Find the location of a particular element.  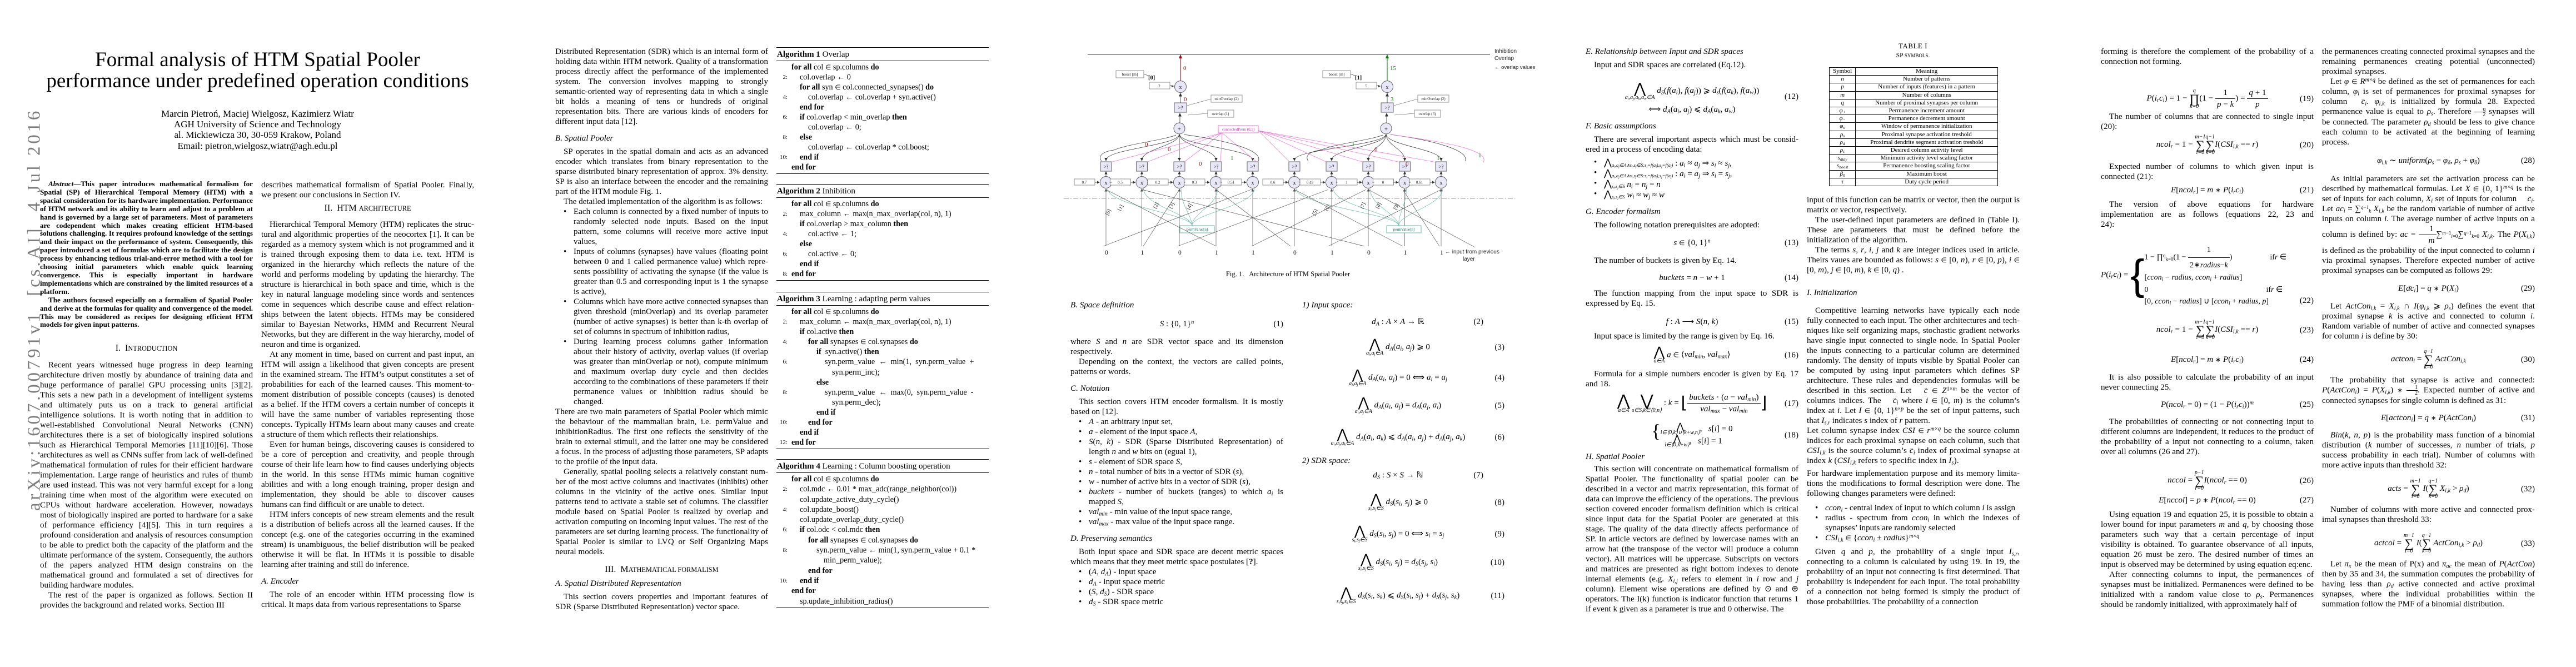

svg-text: [5] is located at coordinates (1315, 212).